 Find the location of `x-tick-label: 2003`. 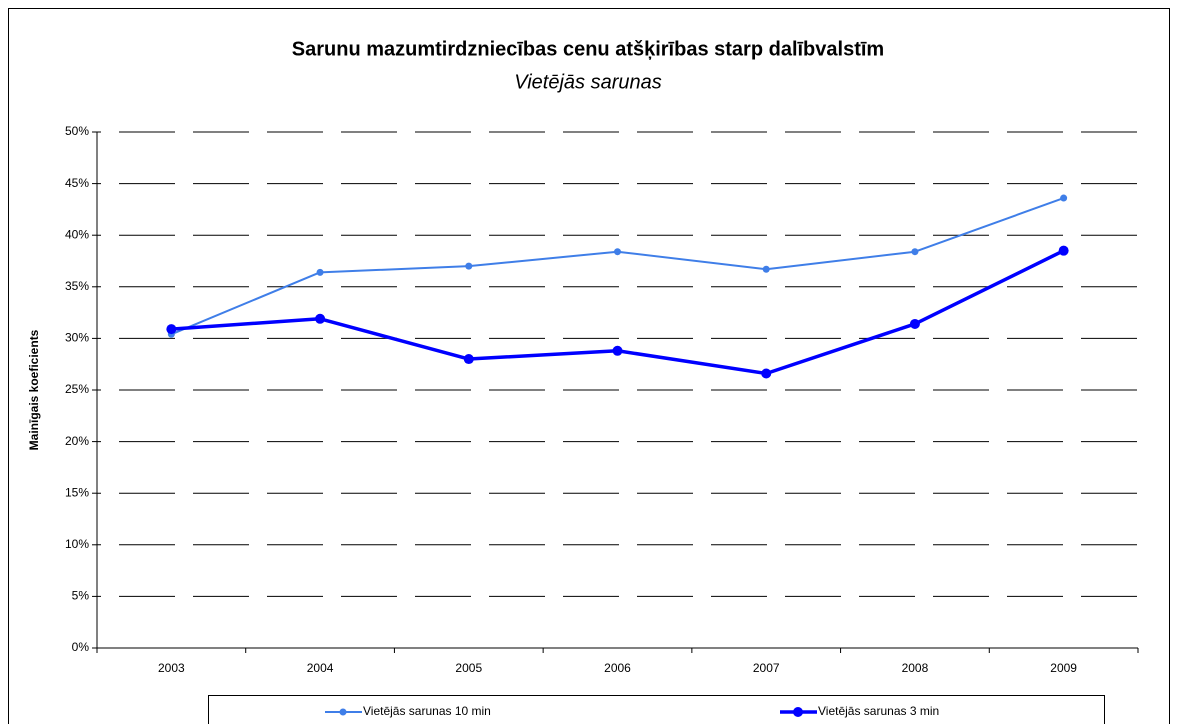

x-tick-label: 2003 is located at coordinates (171, 668).